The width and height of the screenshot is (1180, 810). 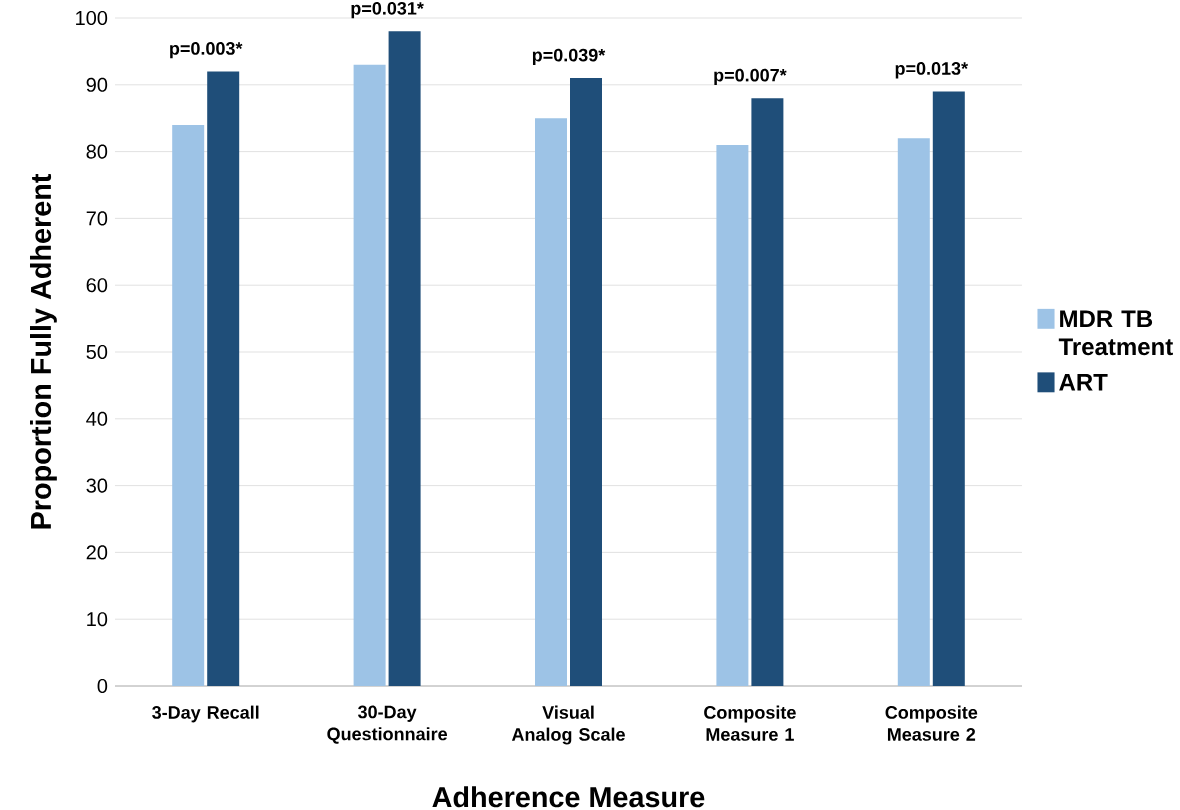 I want to click on y-tick-label: 70, so click(x=97, y=218).